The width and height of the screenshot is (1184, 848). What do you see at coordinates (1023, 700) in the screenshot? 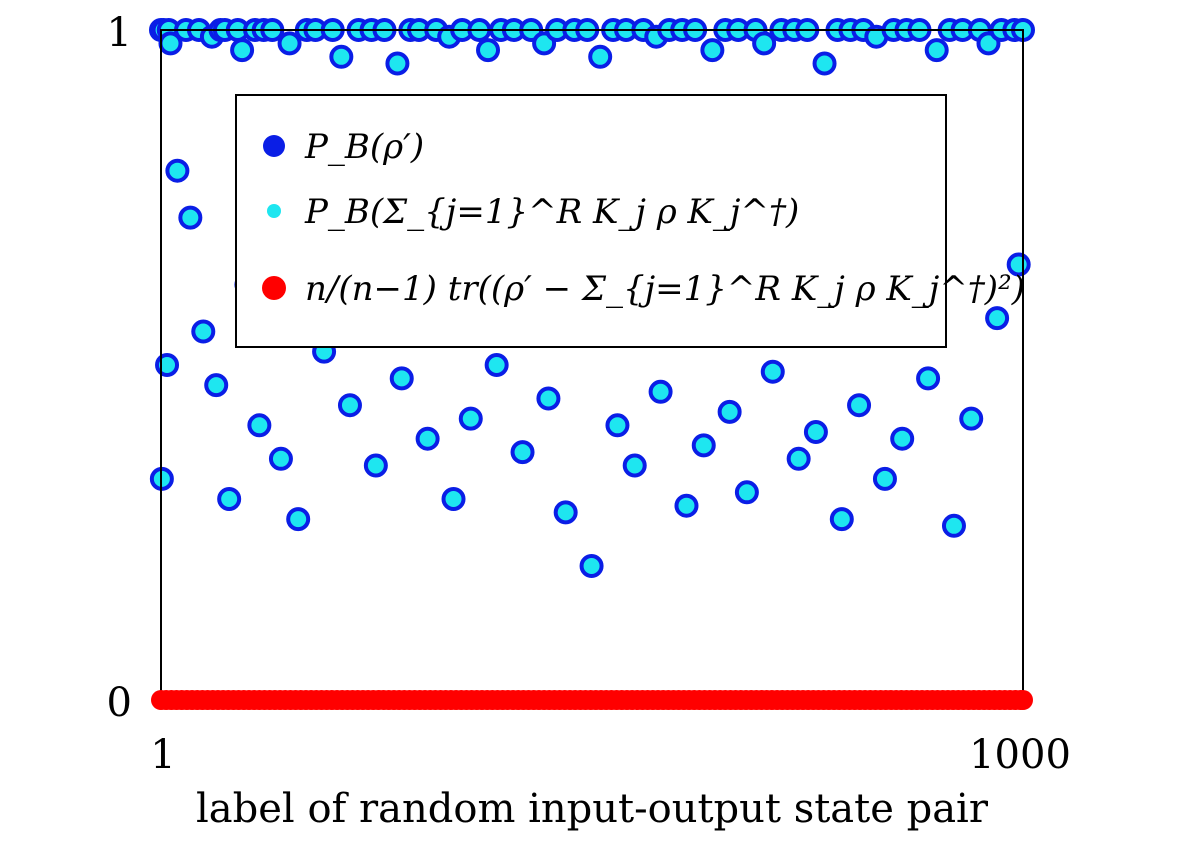
I see `zero-point` at bounding box center [1023, 700].